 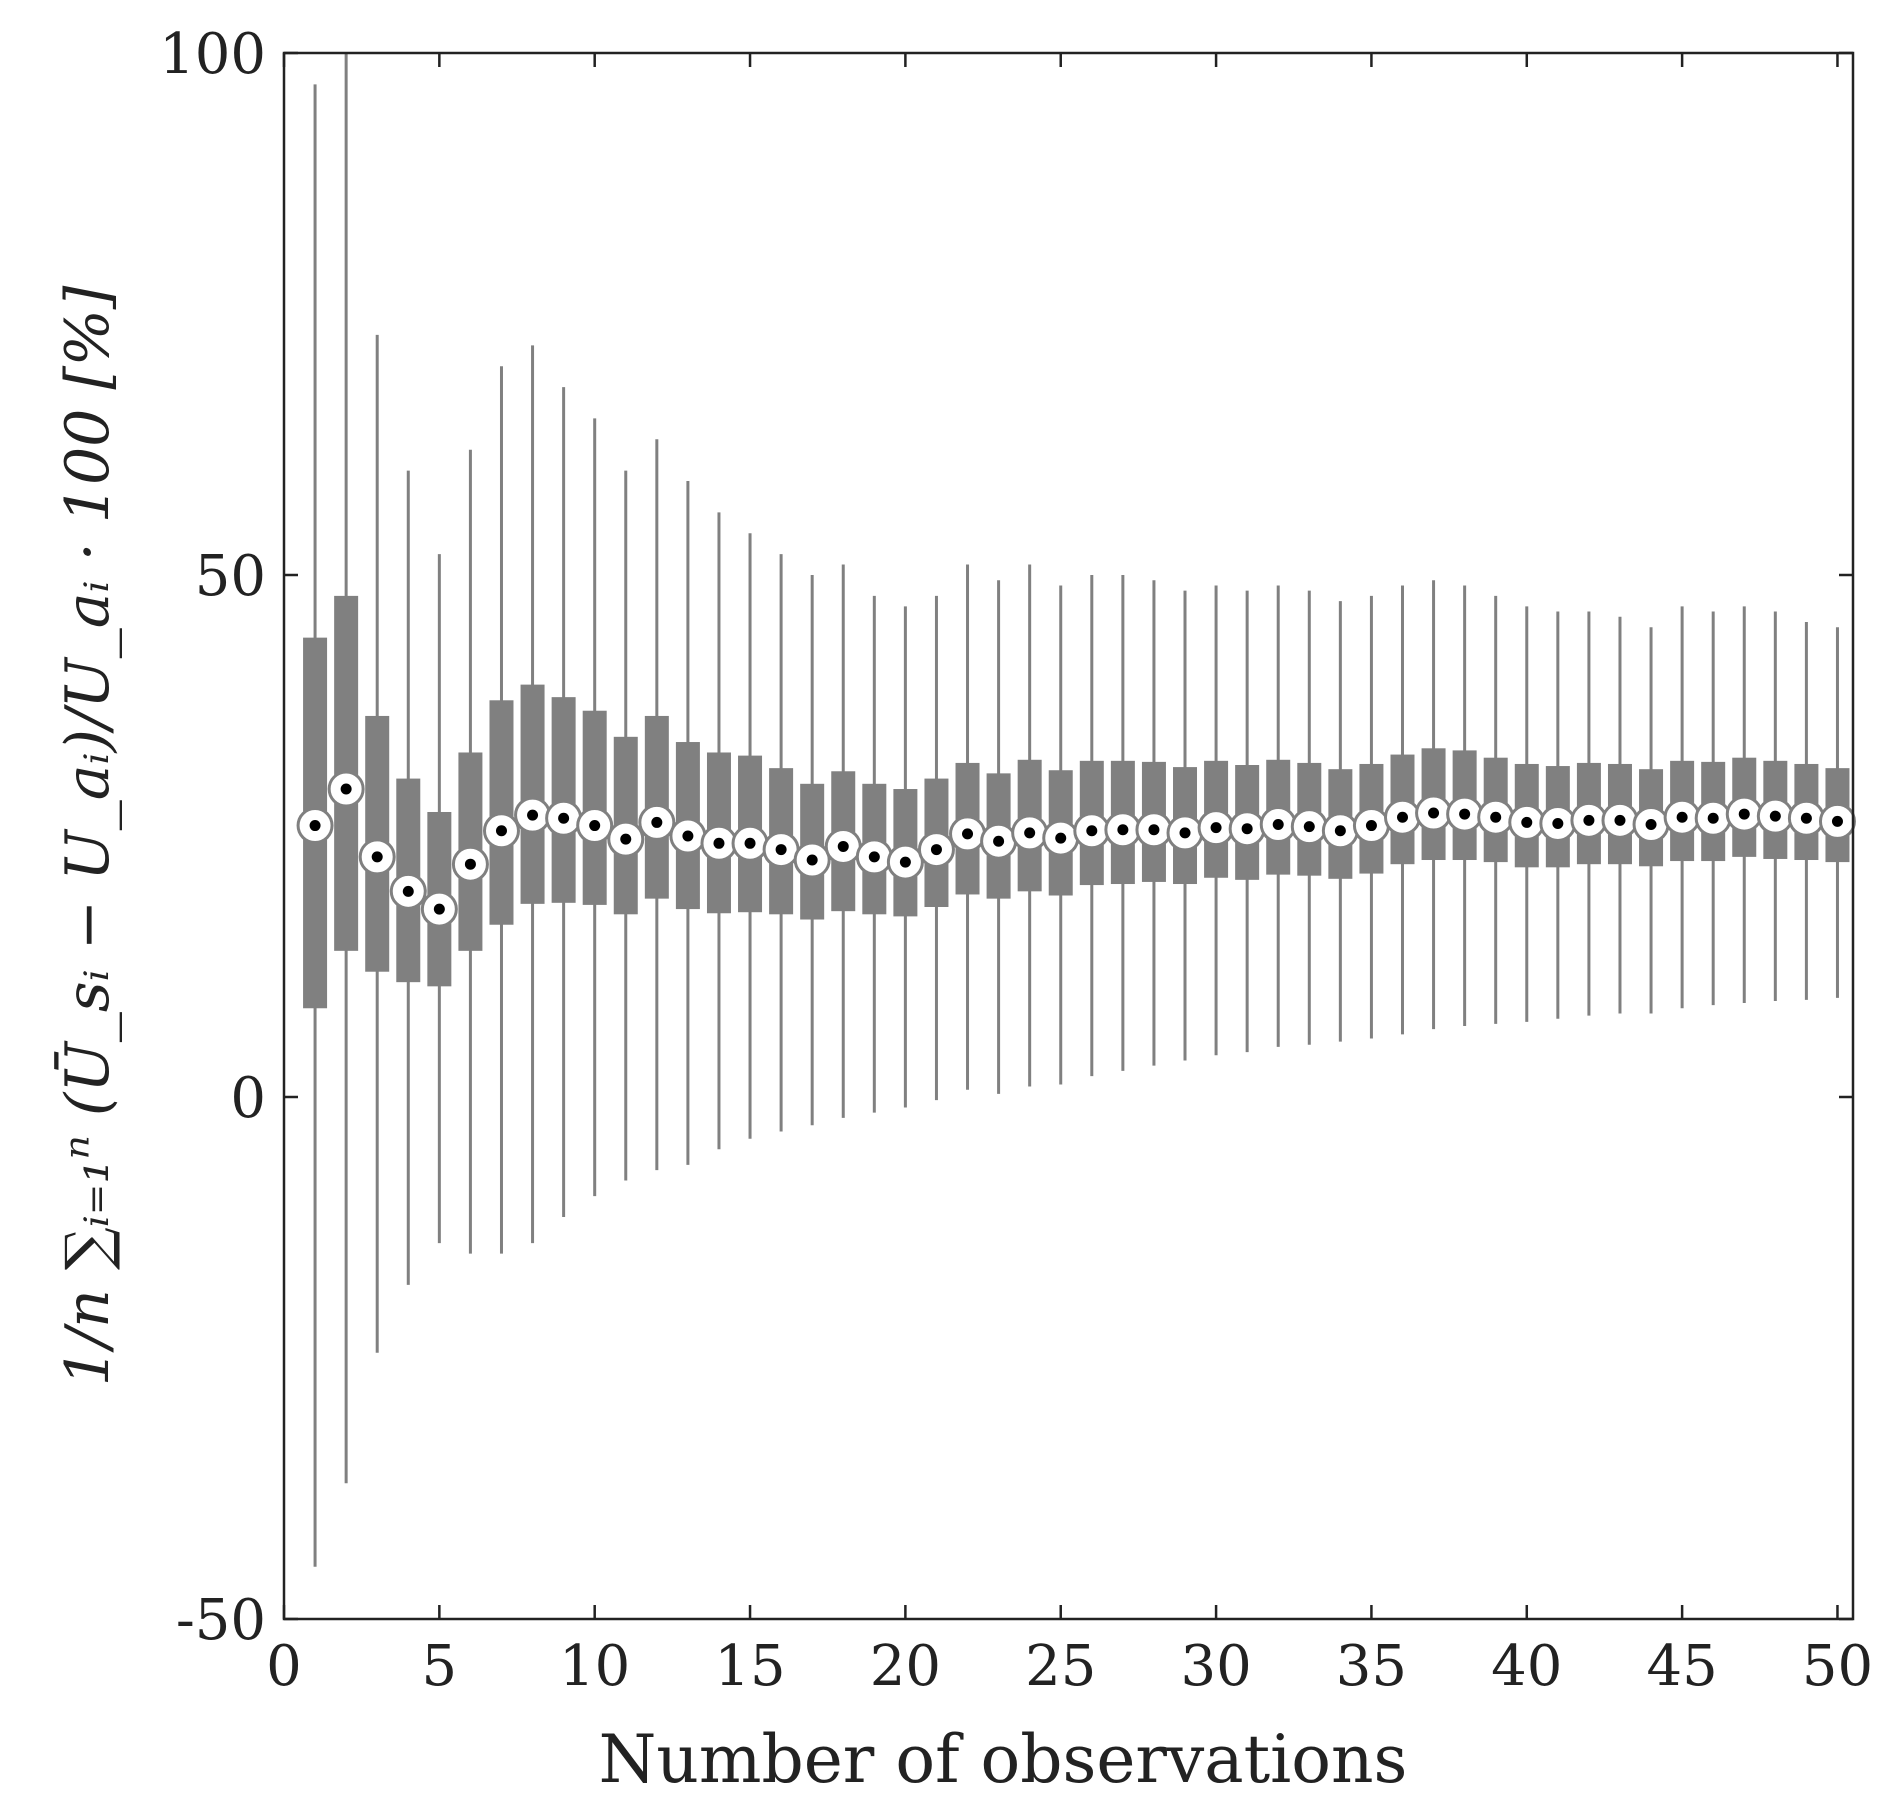 I want to click on x-tick-label-45: 45, so click(x=1681, y=1666).